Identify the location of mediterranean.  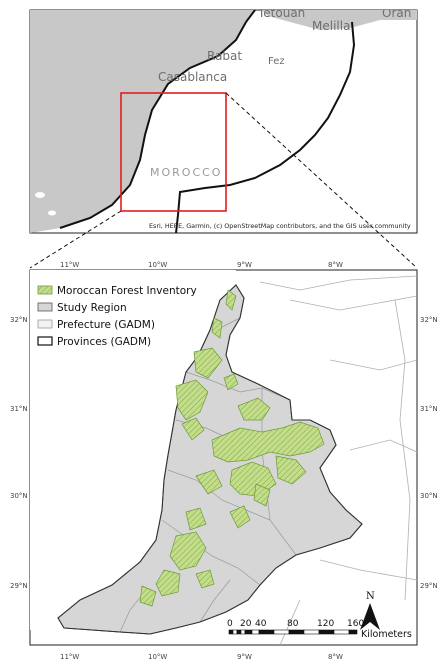
(339, 20).